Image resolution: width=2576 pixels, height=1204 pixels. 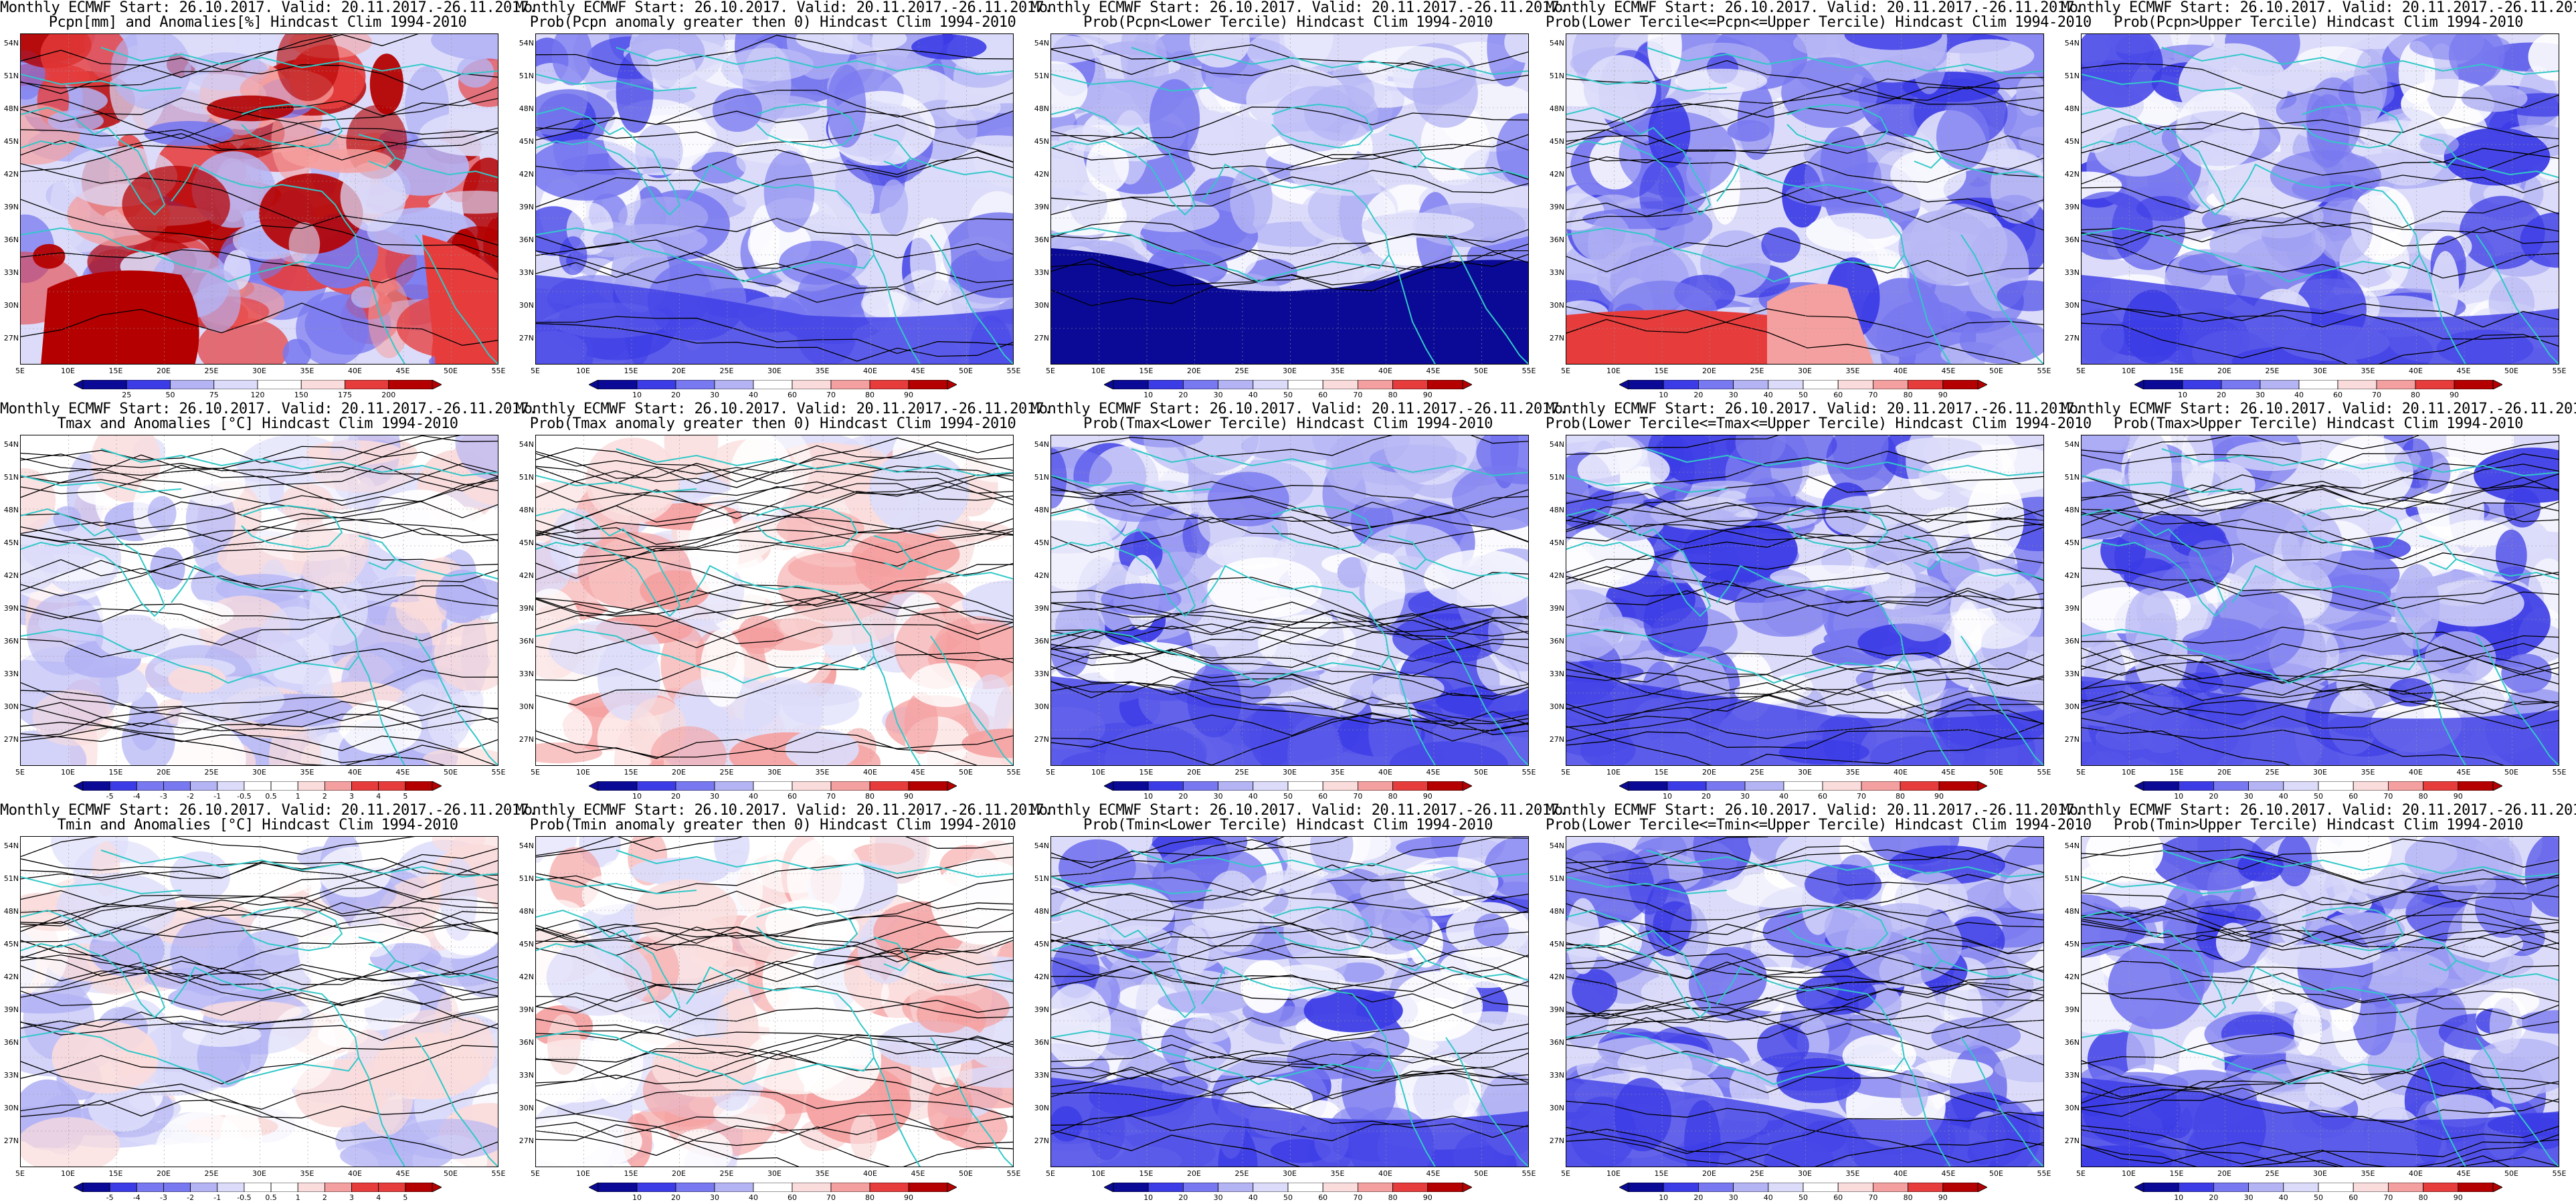 What do you see at coordinates (1288, 1197) in the screenshot?
I see `colorbar-label: 50` at bounding box center [1288, 1197].